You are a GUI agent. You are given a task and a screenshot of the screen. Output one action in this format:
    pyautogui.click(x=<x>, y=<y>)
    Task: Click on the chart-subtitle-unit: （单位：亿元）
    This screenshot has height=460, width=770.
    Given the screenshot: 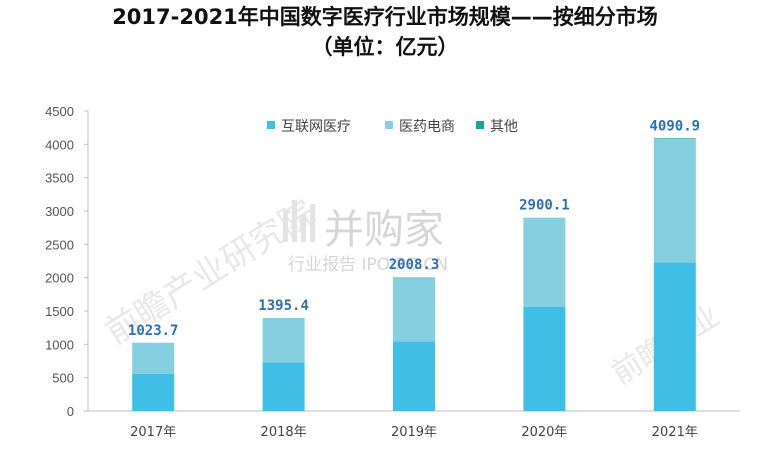 What is the action you would take?
    pyautogui.click(x=385, y=47)
    